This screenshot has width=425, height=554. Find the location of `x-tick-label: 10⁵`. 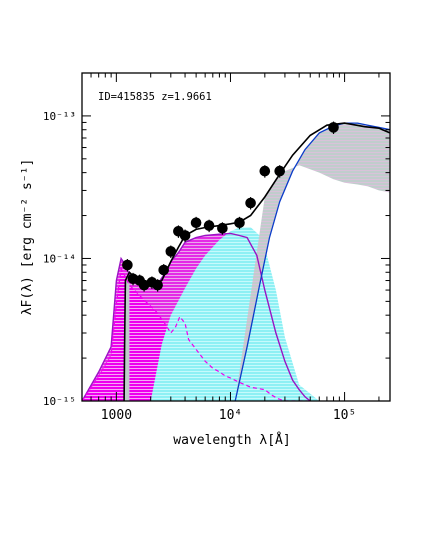

x-tick-label: 10⁵ is located at coordinates (344, 415).